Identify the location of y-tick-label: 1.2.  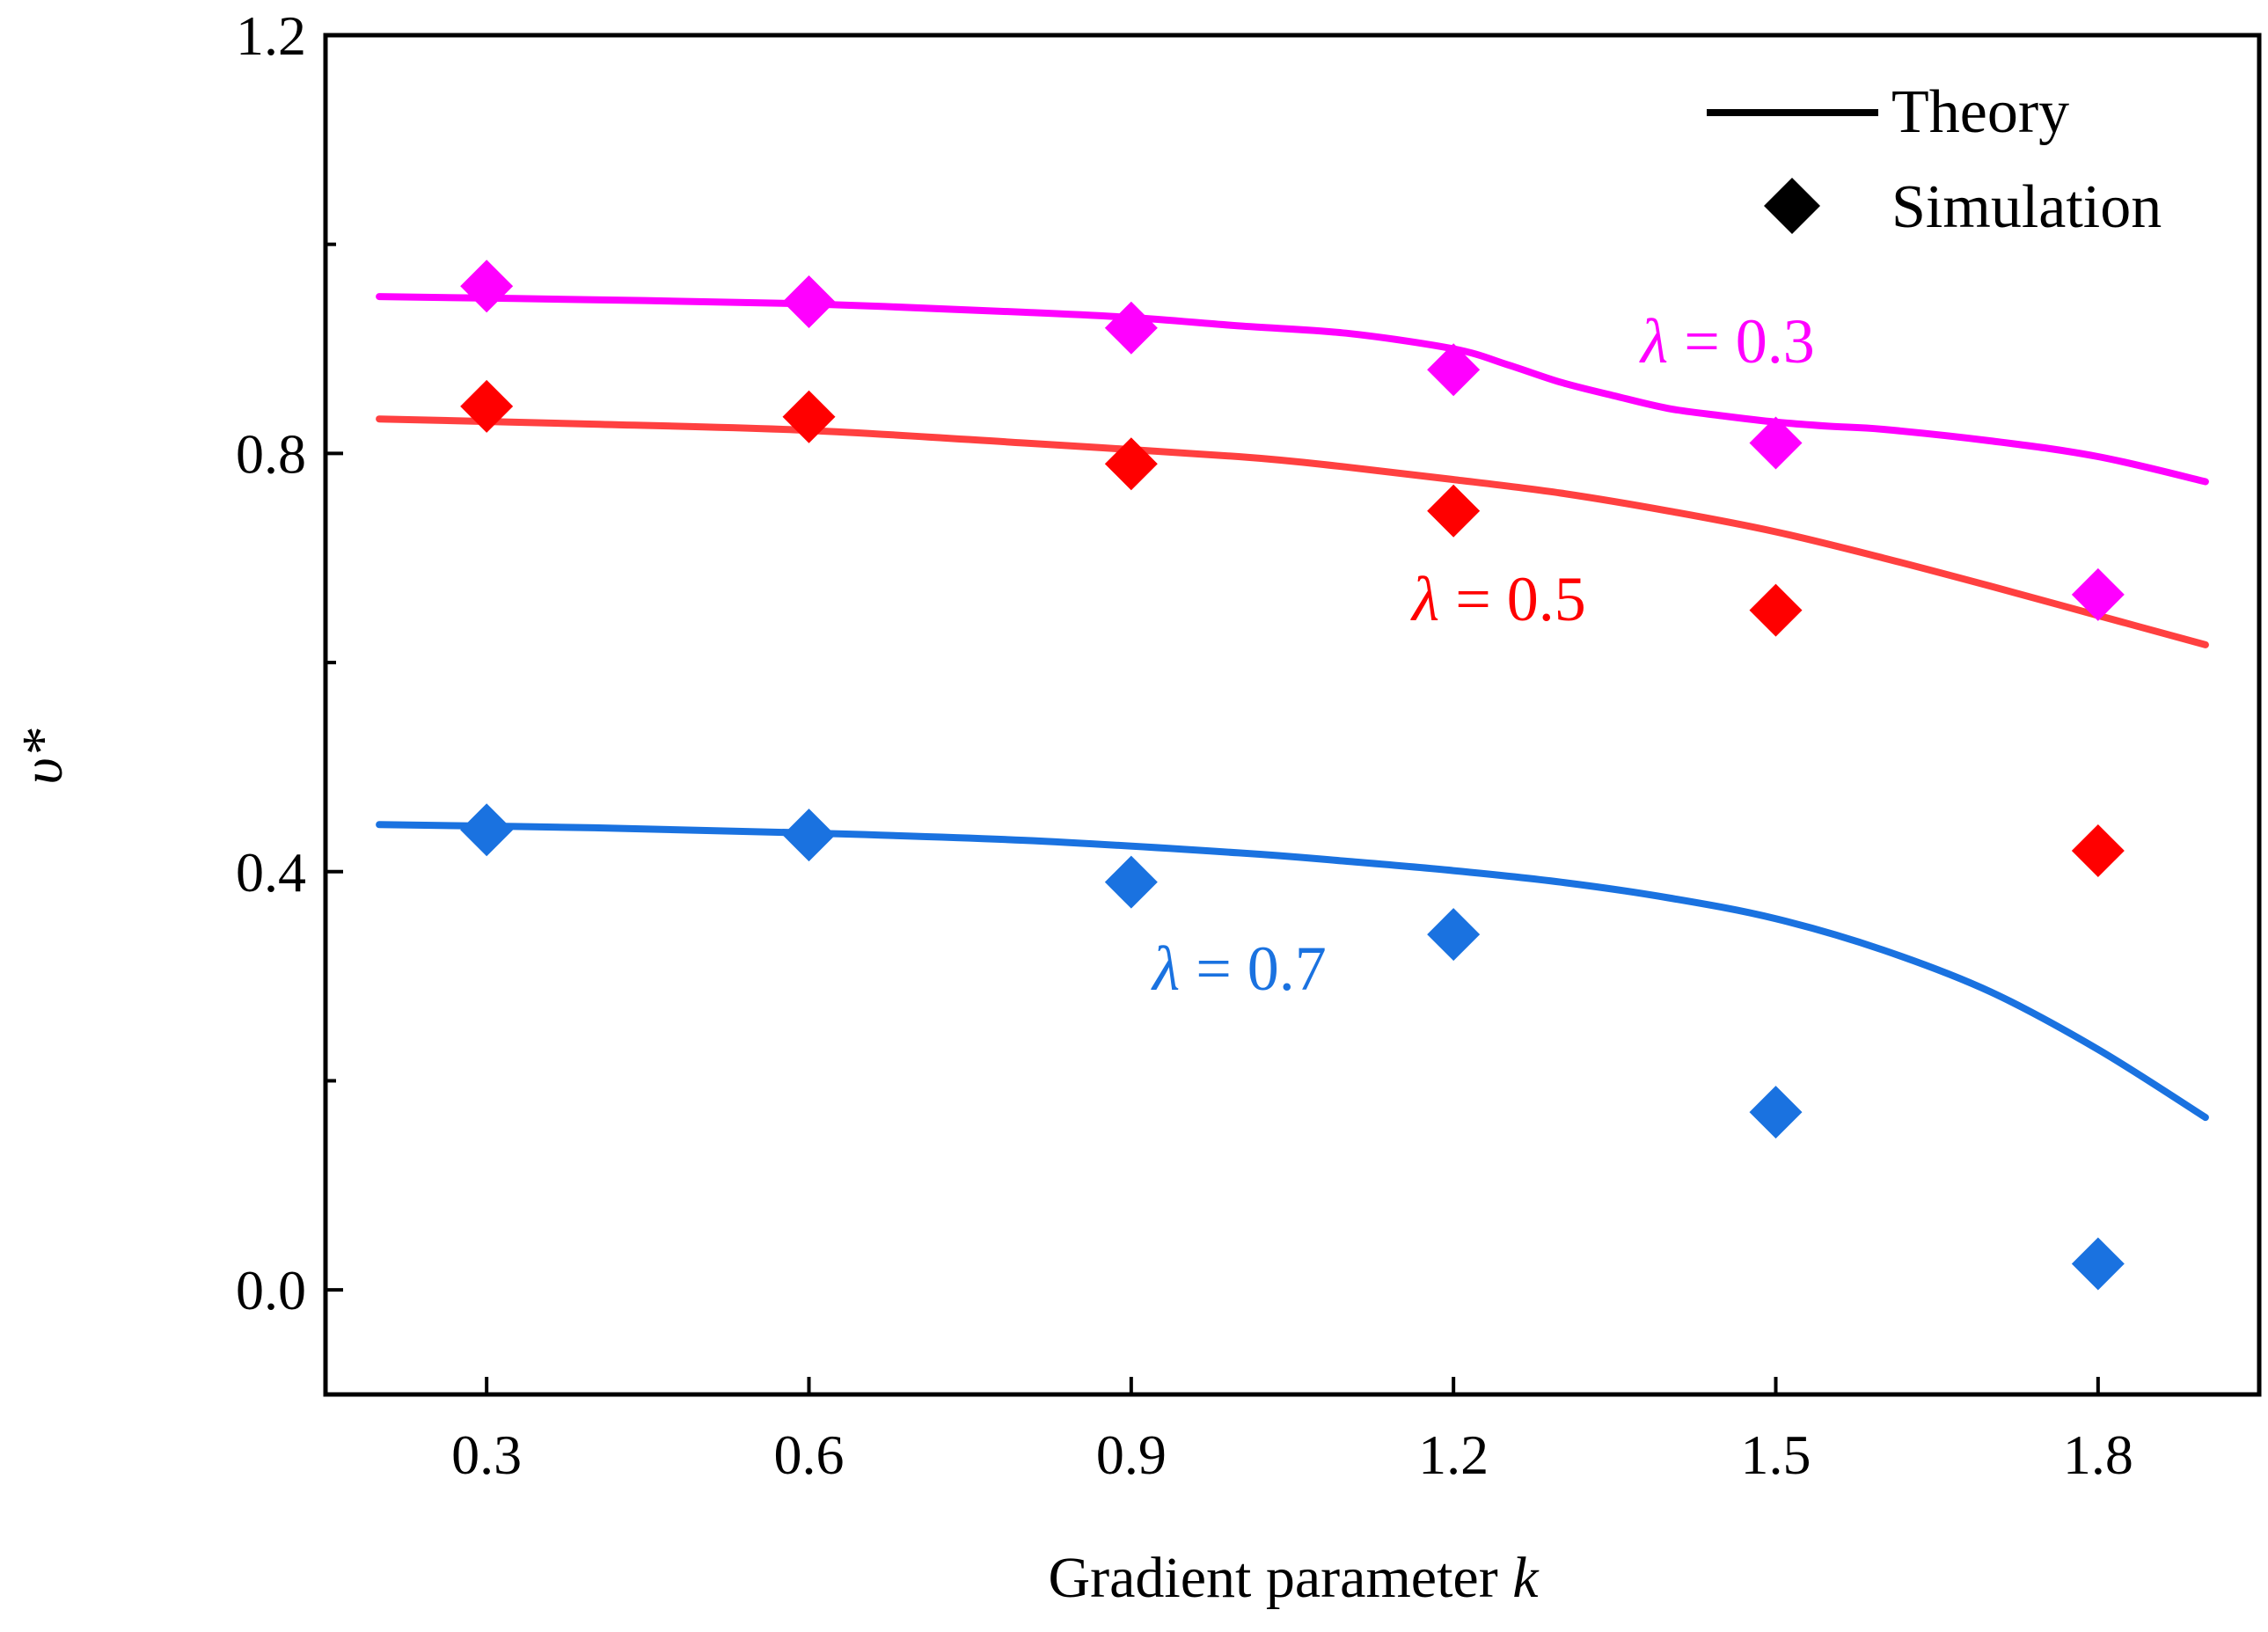
(271, 35).